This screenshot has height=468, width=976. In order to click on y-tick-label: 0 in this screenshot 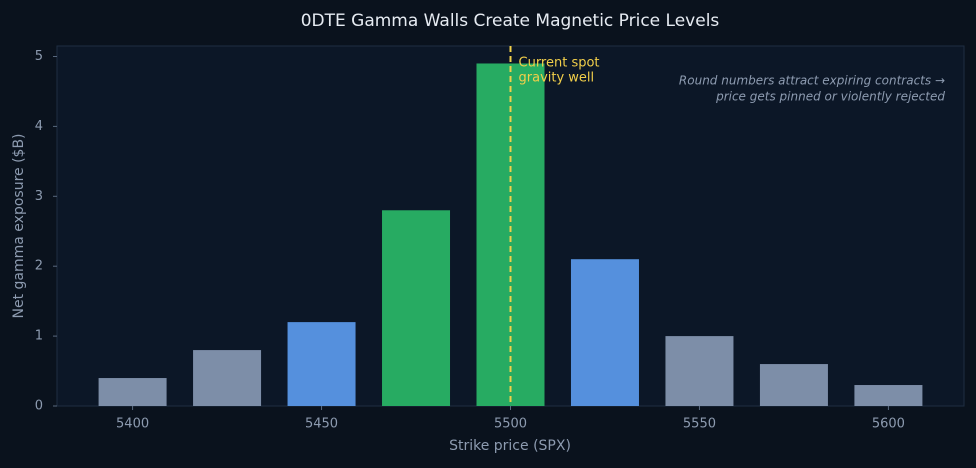, I will do `click(39, 406)`.